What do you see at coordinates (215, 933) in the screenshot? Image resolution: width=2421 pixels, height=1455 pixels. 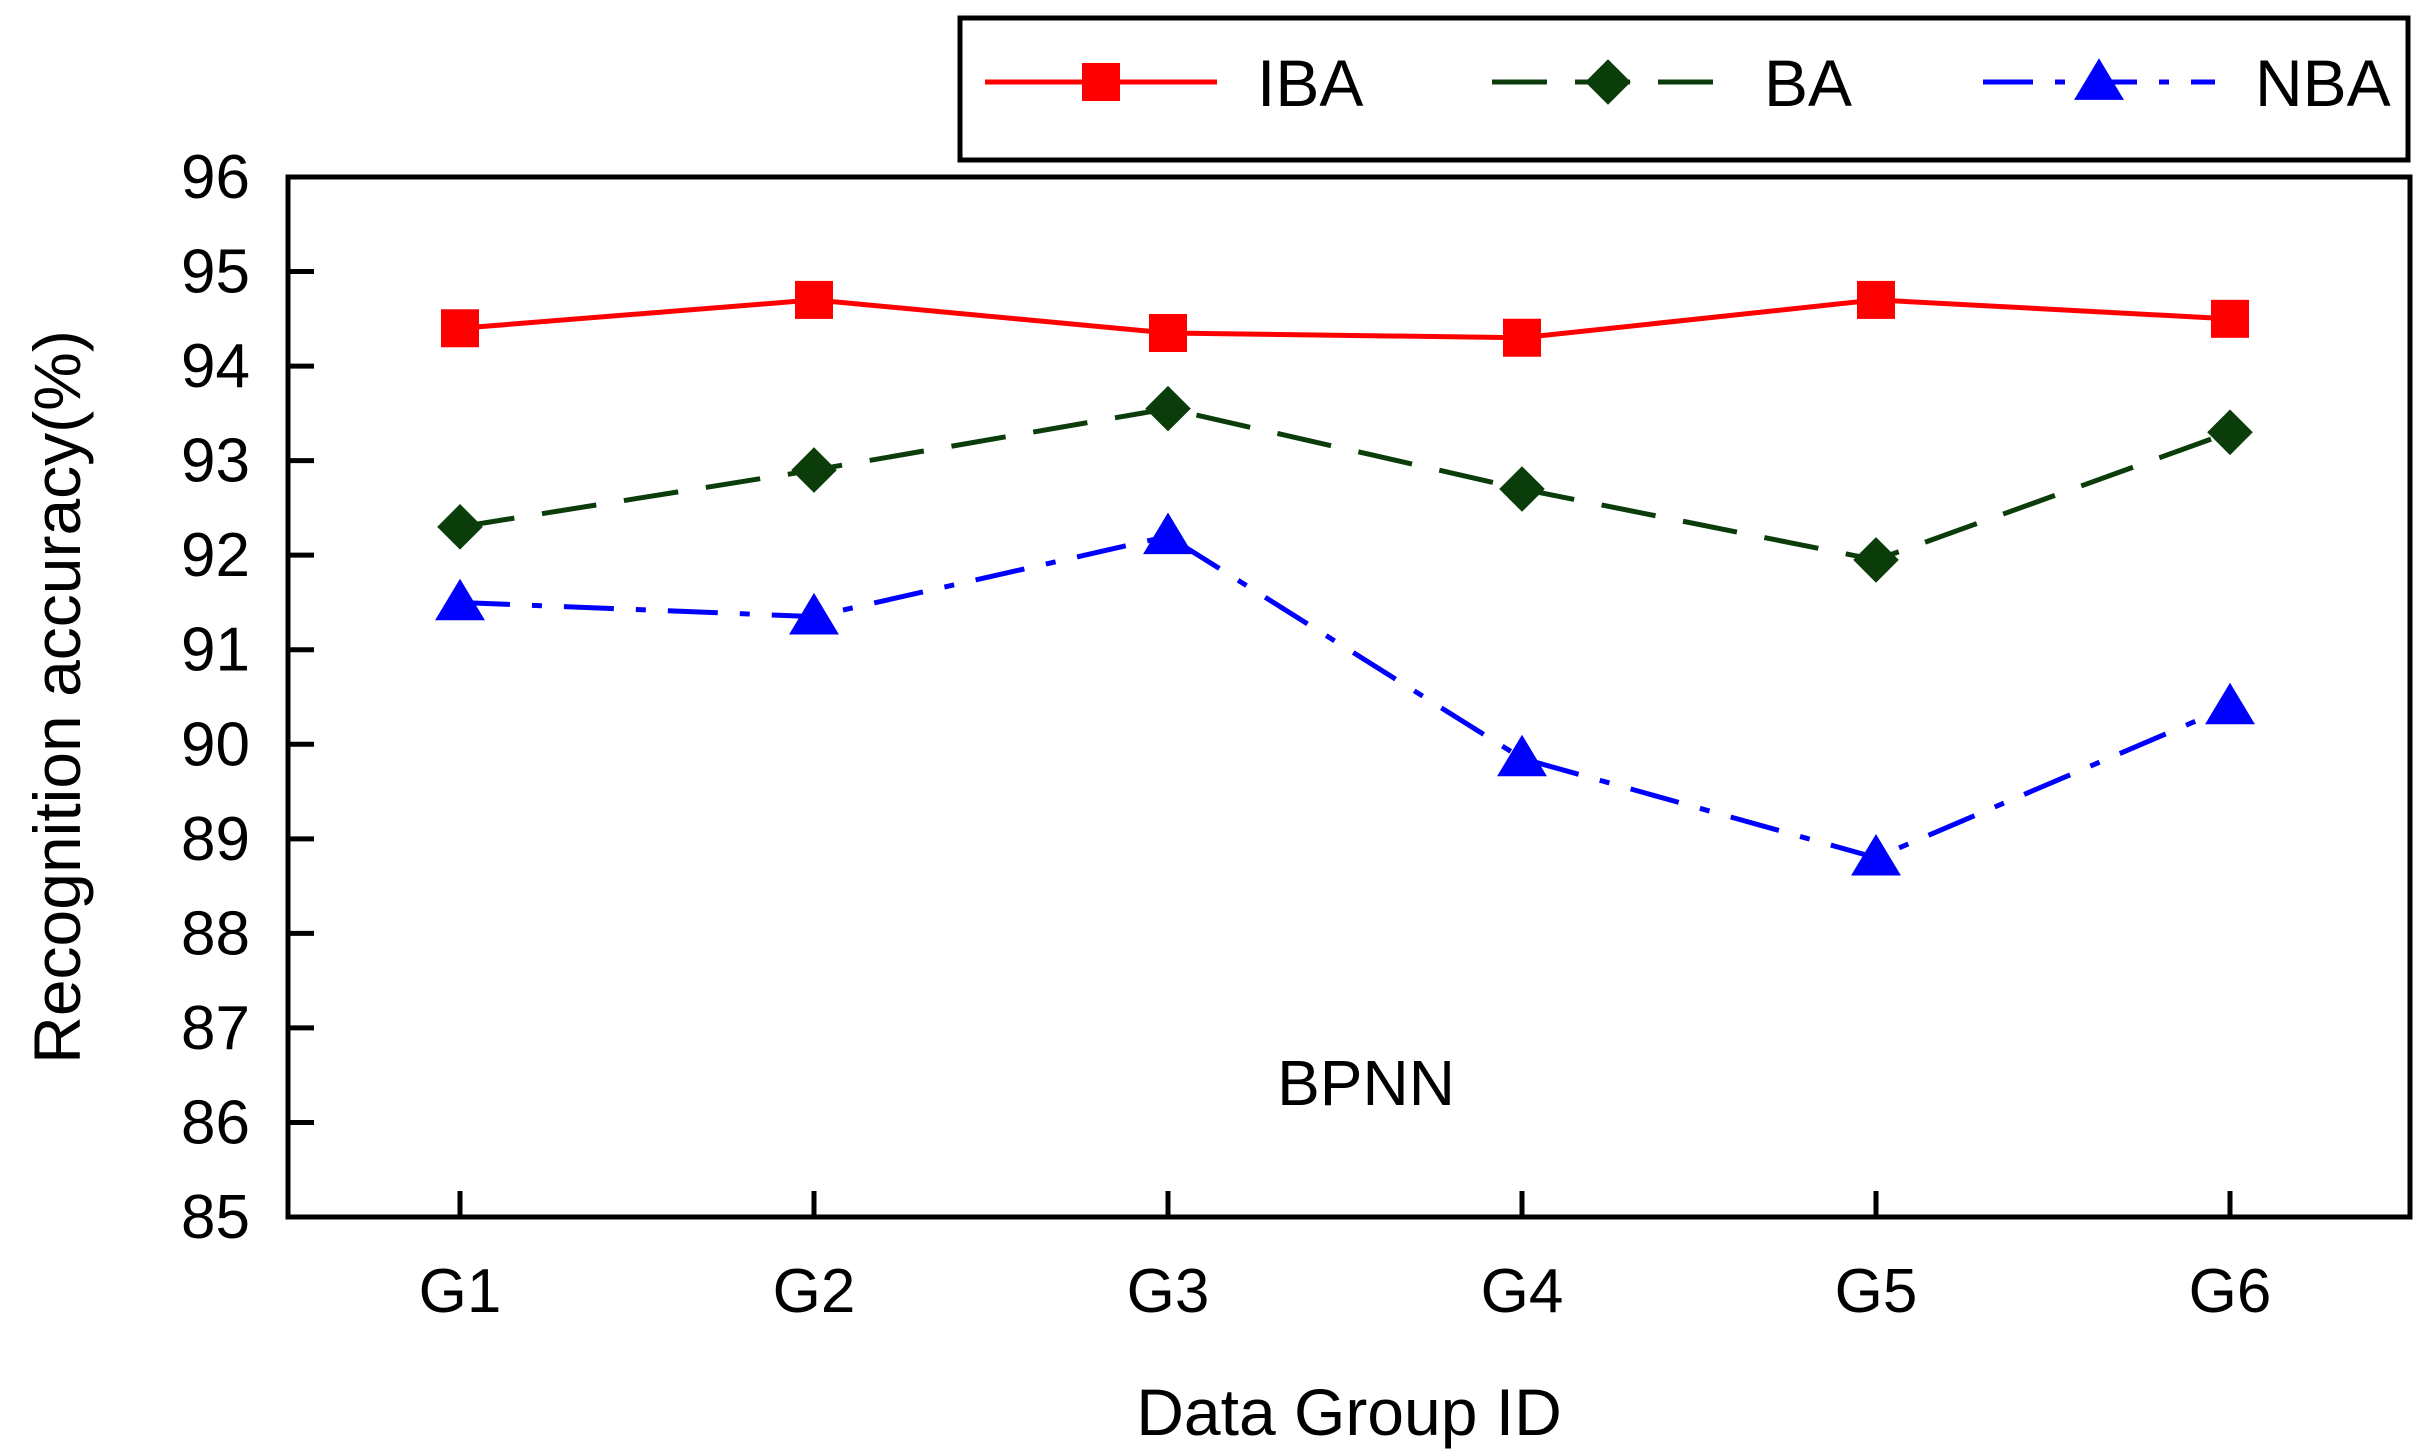 I see `y-tick-label: 88` at bounding box center [215, 933].